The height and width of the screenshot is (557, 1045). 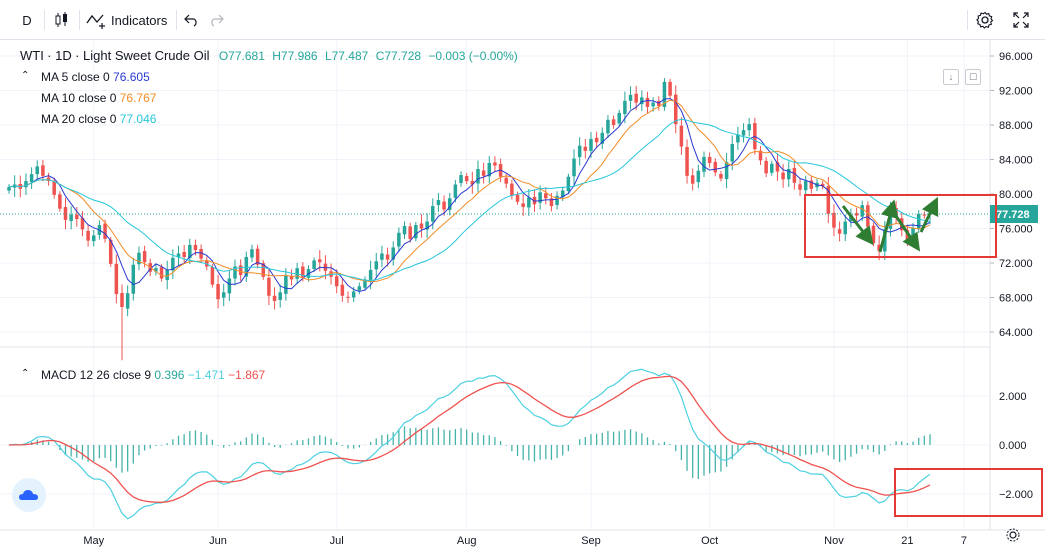 I want to click on candles-icon, so click(x=61, y=19).